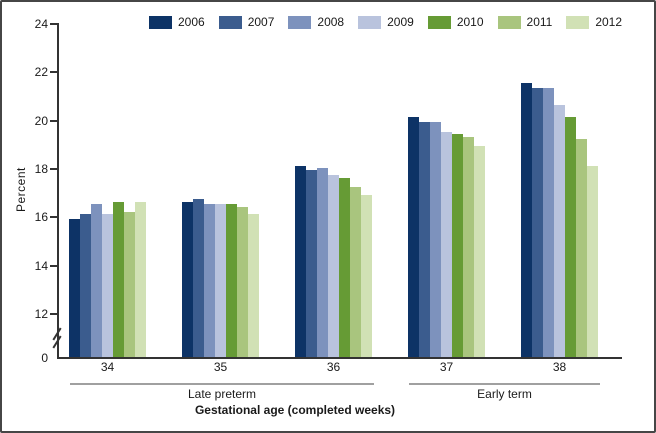  Describe the element at coordinates (333, 367) in the screenshot. I see `x-category-label-36: 36` at that location.